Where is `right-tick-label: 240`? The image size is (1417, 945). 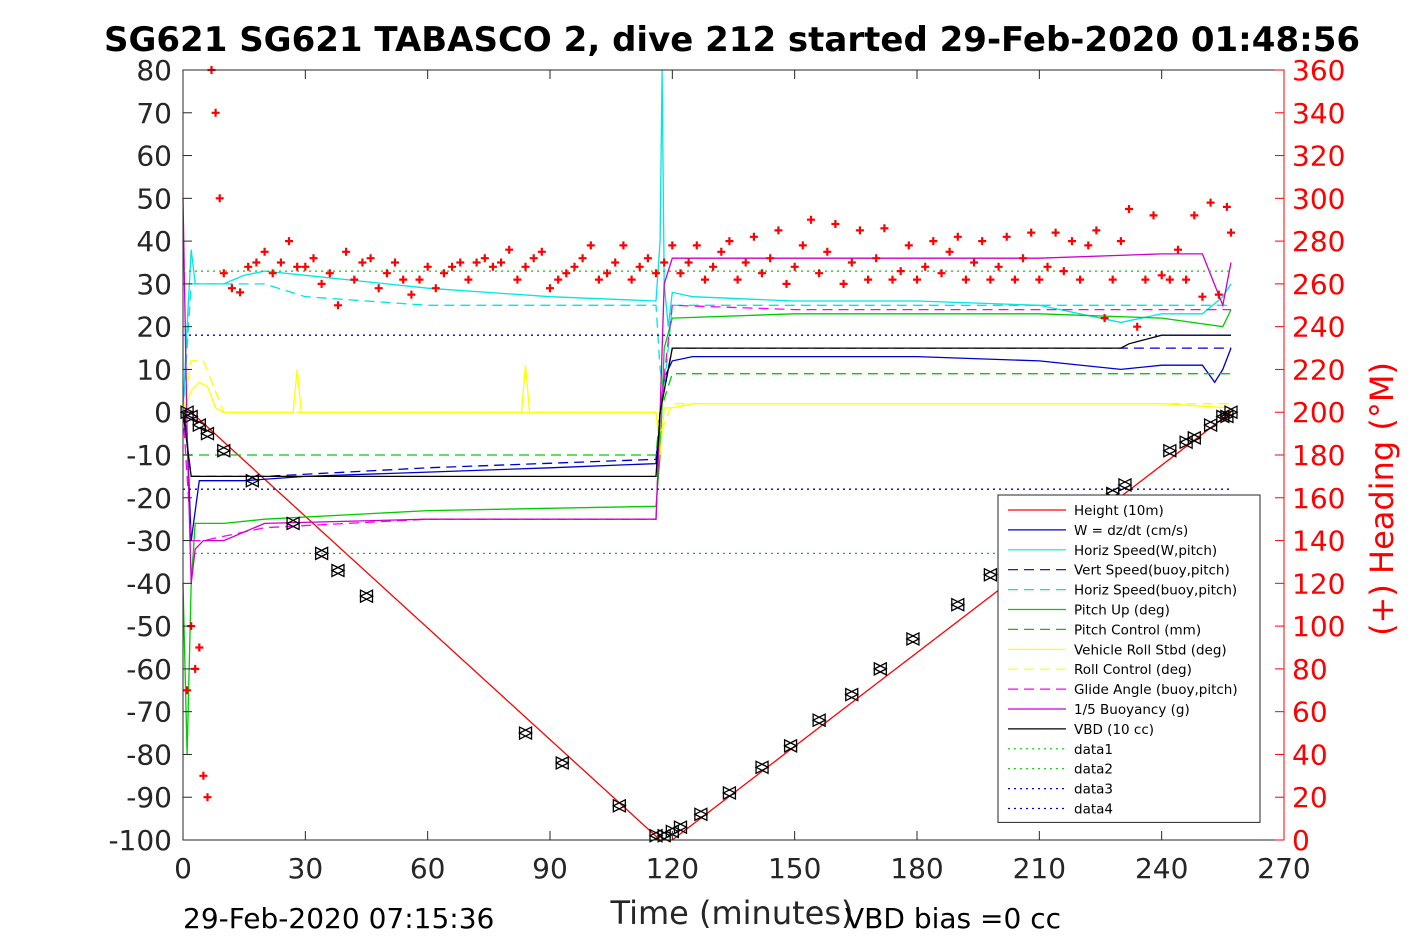
right-tick-label: 240 is located at coordinates (1318, 327).